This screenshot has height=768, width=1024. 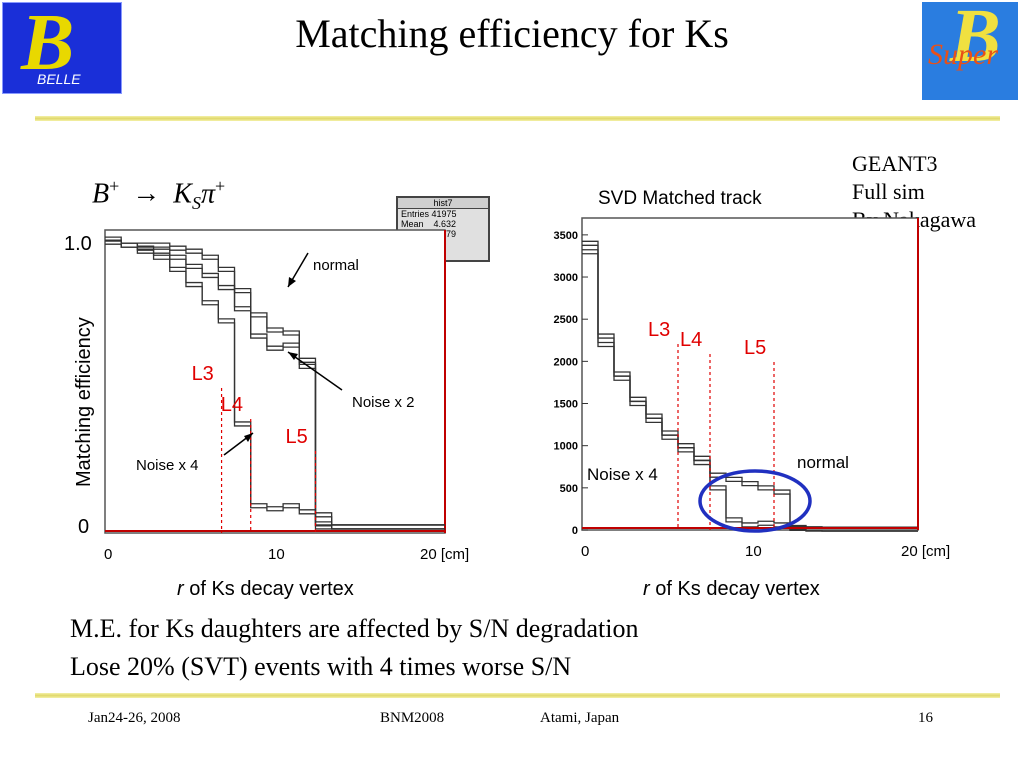 What do you see at coordinates (575, 531) in the screenshot?
I see `y-tick-label: 0` at bounding box center [575, 531].